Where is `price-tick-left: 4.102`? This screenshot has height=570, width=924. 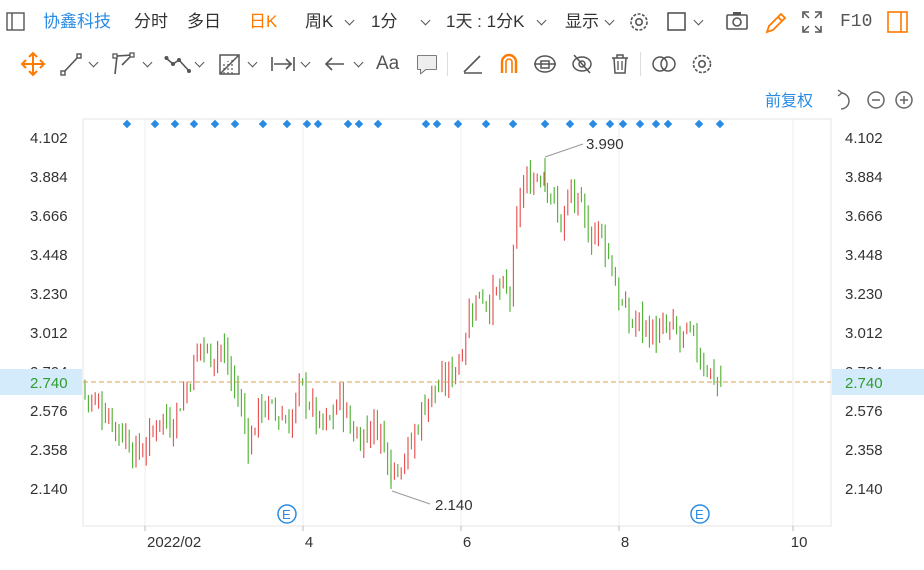
price-tick-left: 4.102 is located at coordinates (49, 138).